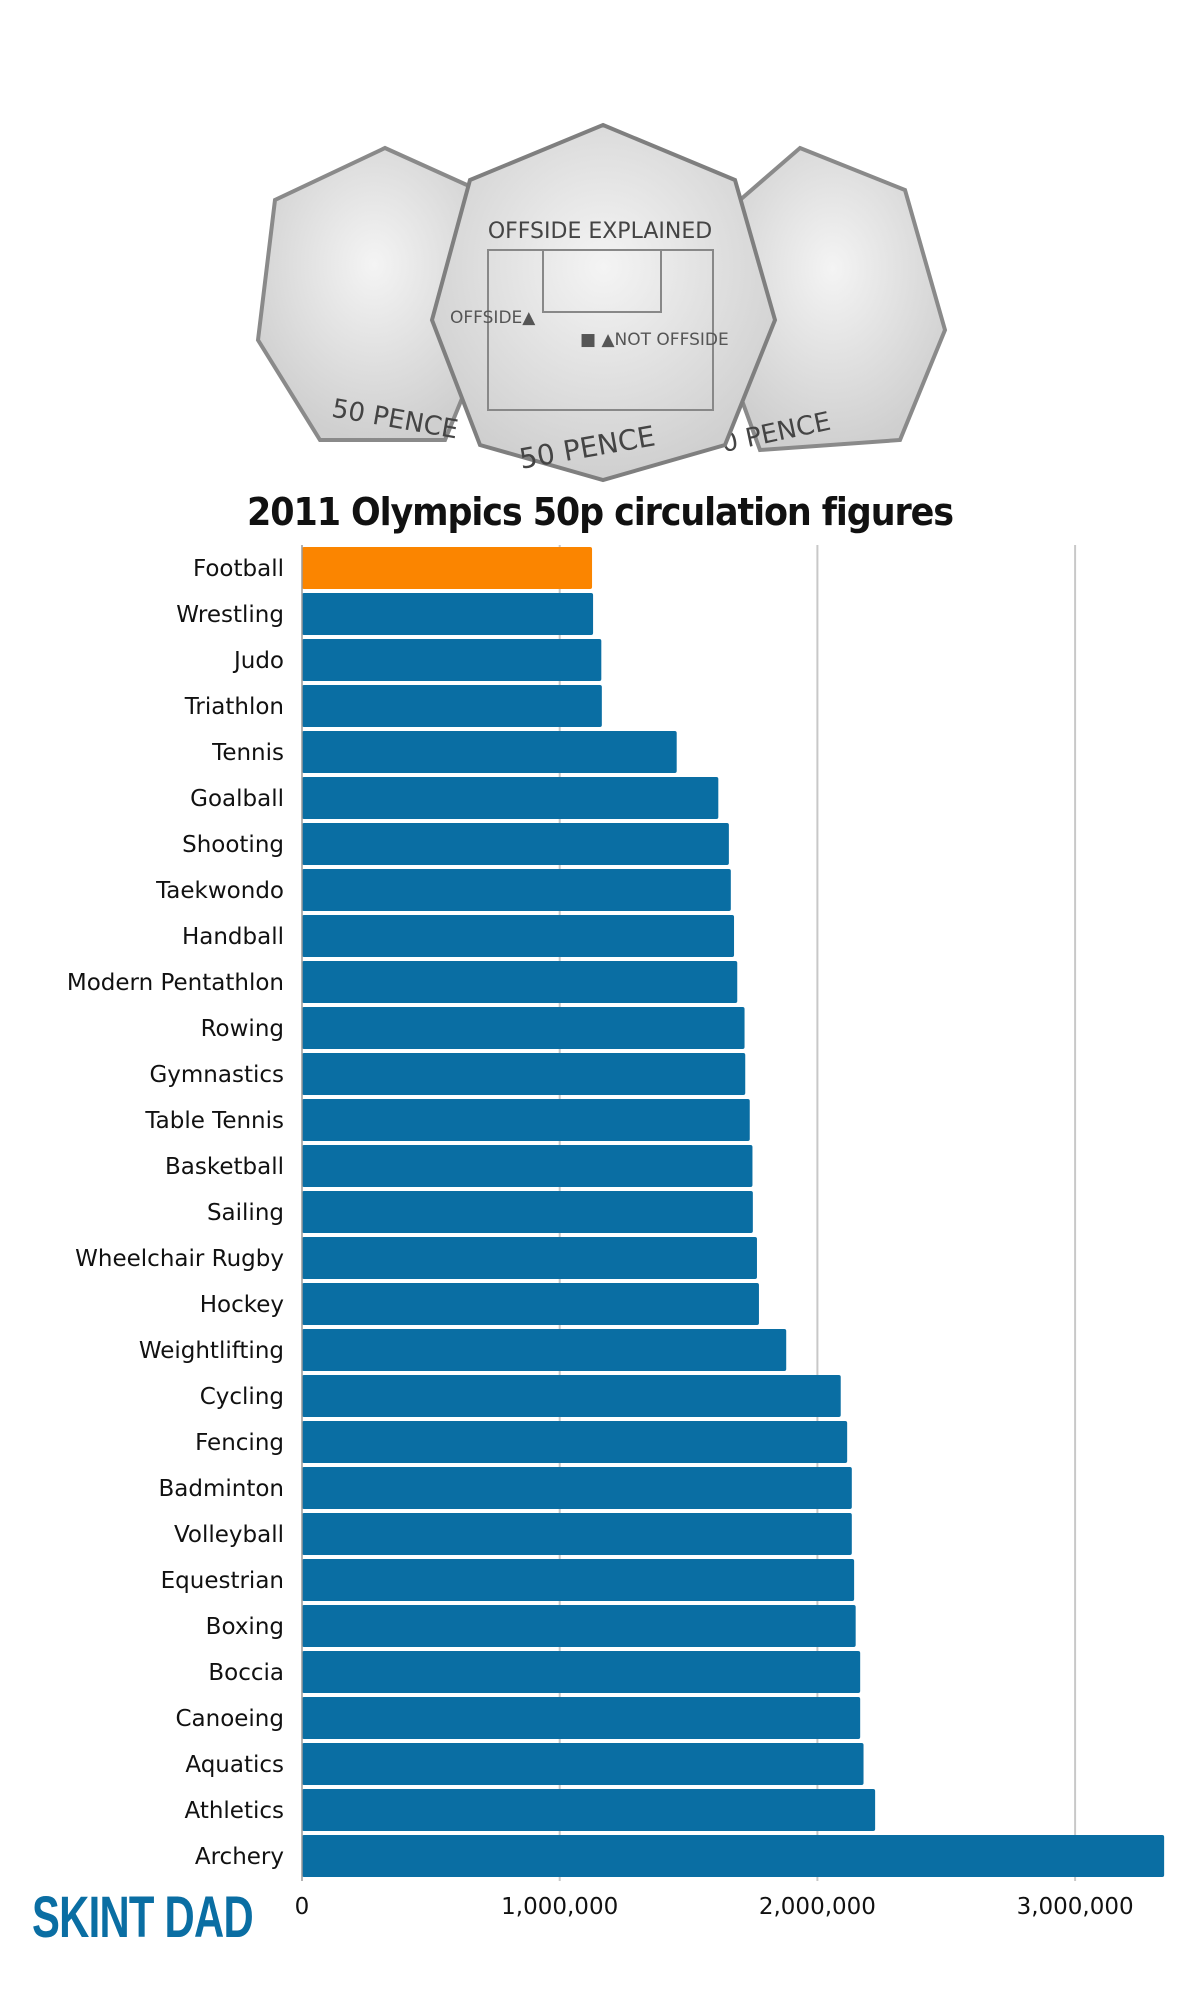  I want to click on bar-wrestling, so click(448, 614).